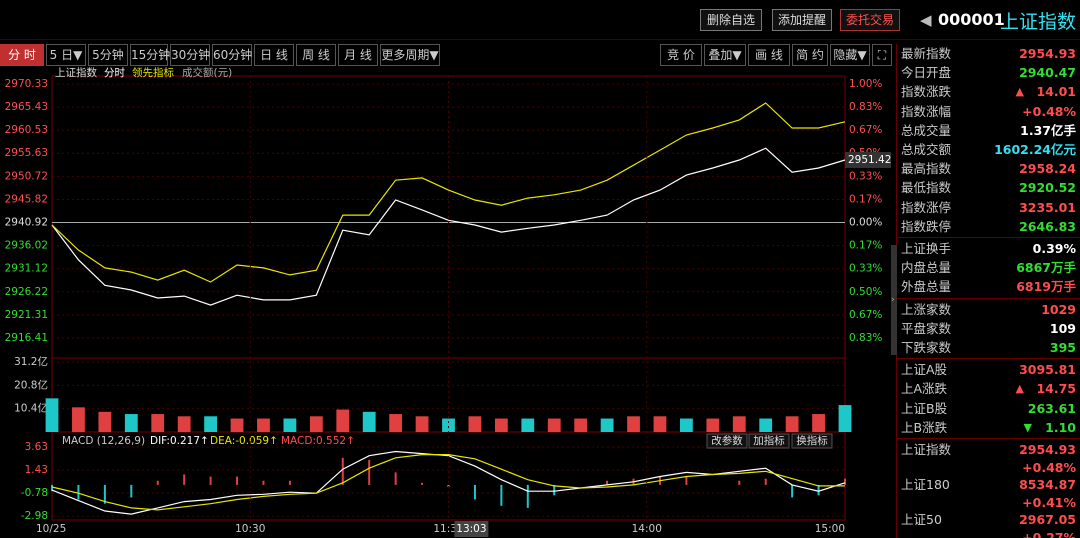 This screenshot has width=1080, height=538. Describe the element at coordinates (865, 107) in the screenshot. I see `y2-tick-label: 0.83%` at that location.